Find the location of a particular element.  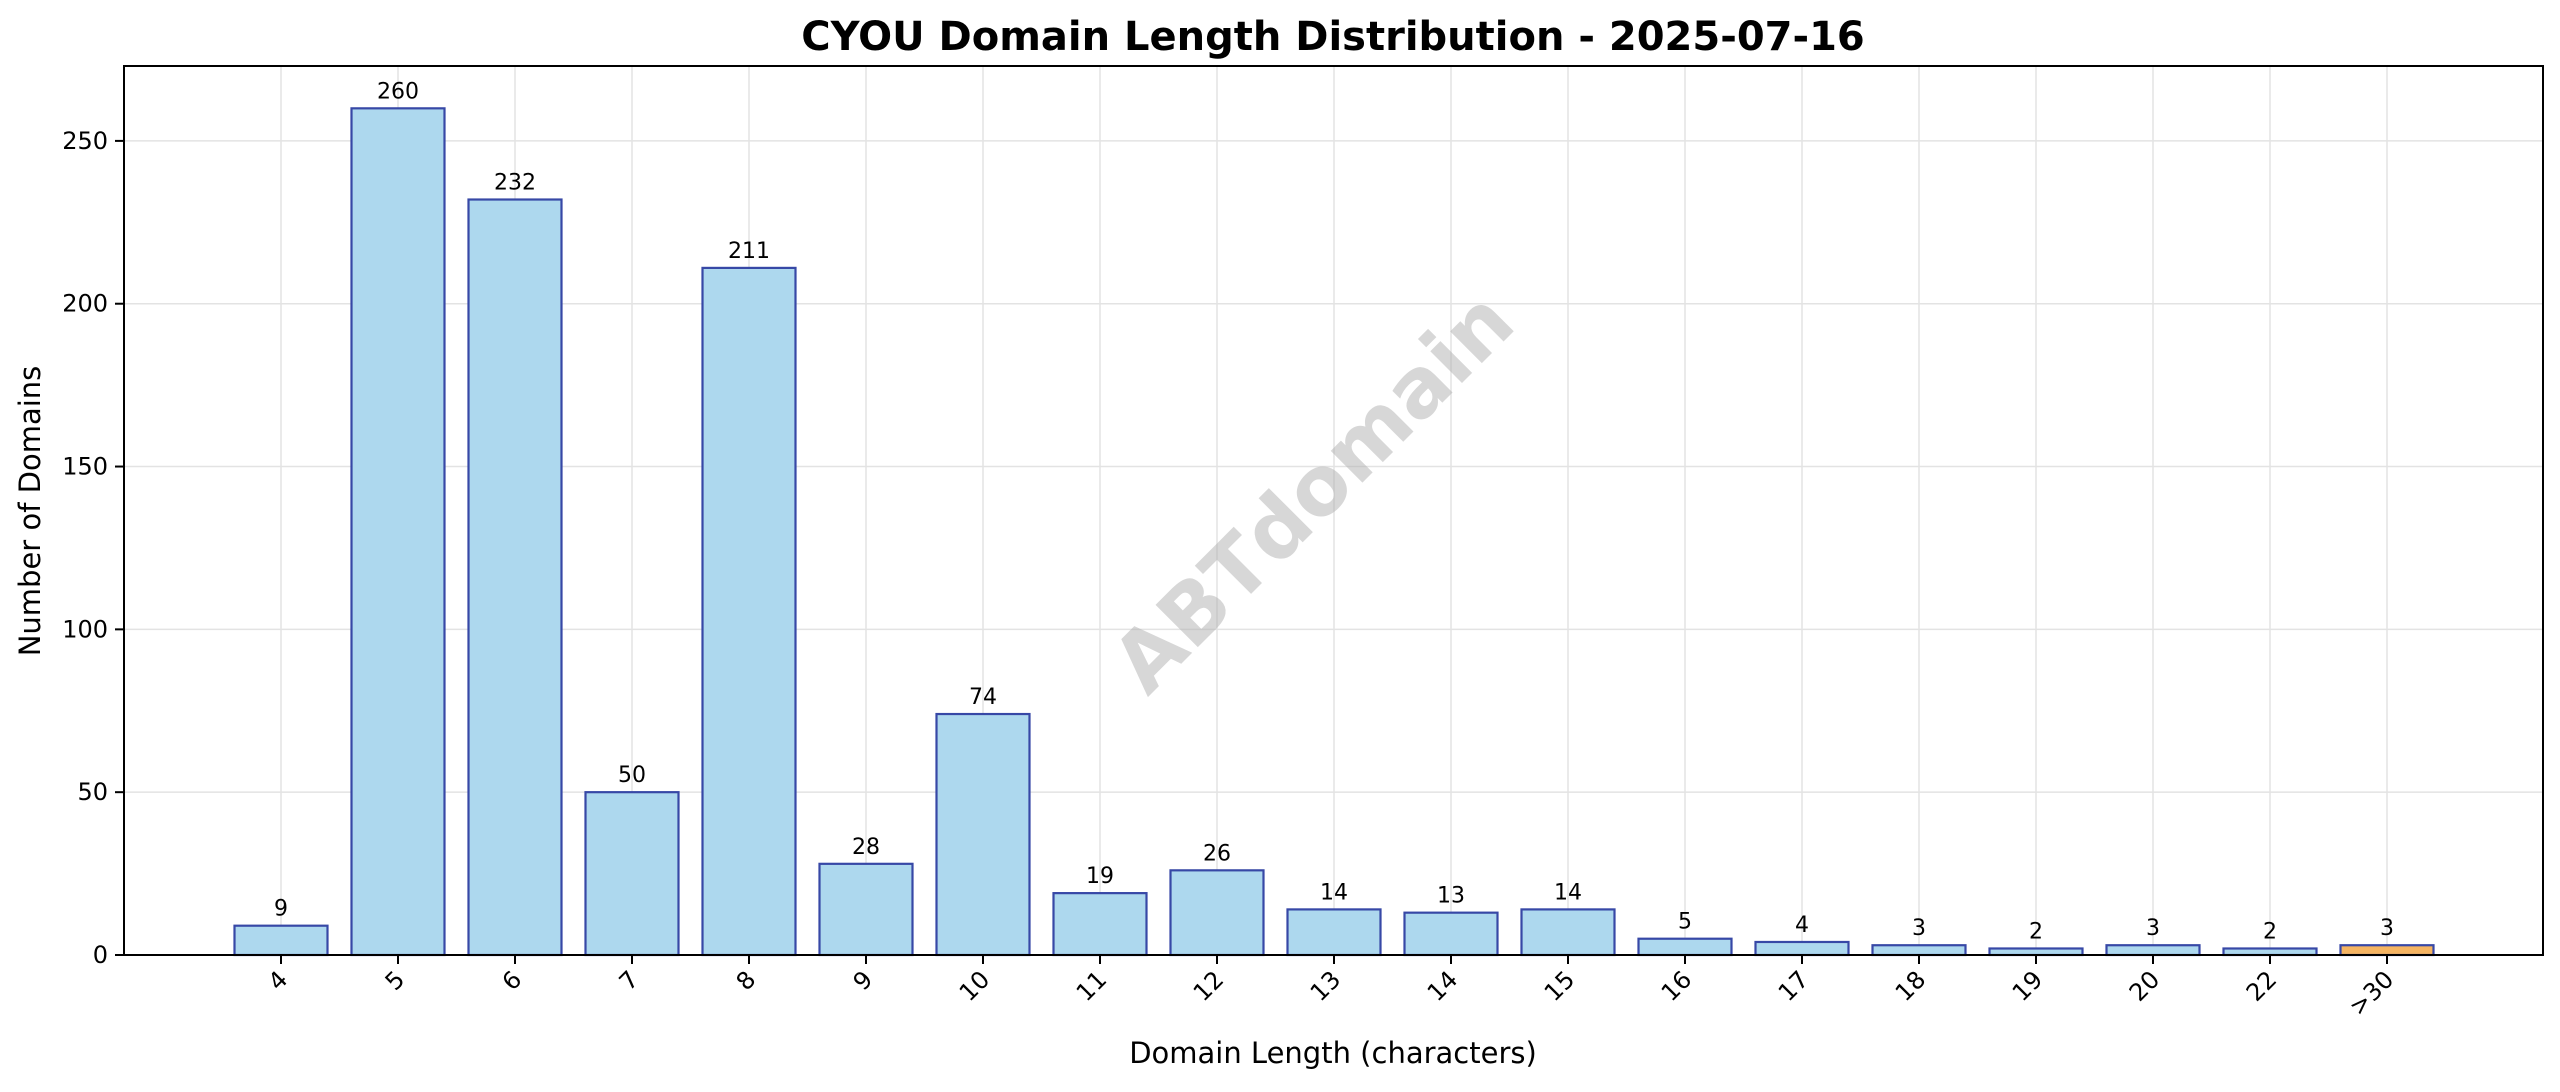

y-axis-label: Number of Domains is located at coordinates (30, 511).